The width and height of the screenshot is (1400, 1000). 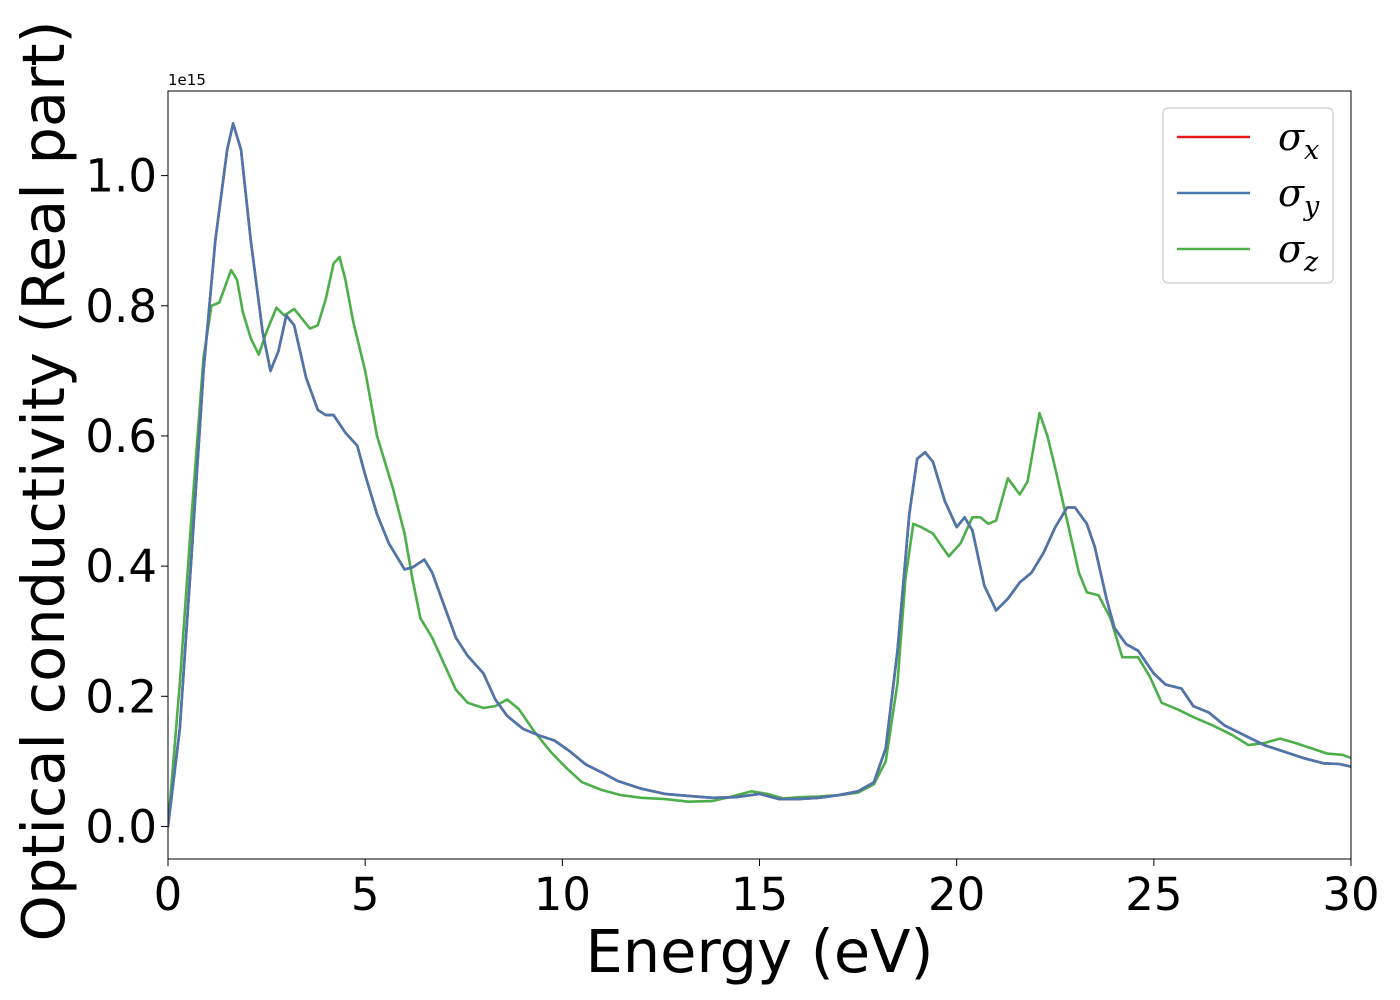 I want to click on y-tick-label: 0.6, so click(x=121, y=436).